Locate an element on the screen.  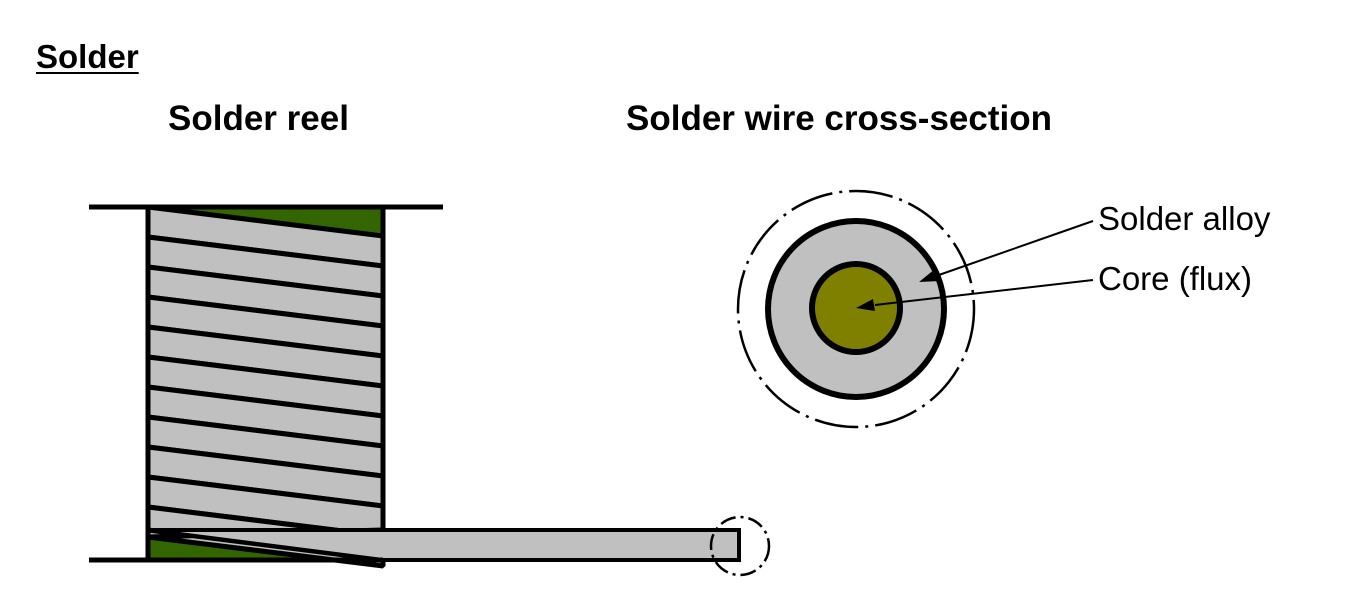
alloy-leader-line is located at coordinates (1014, 248).